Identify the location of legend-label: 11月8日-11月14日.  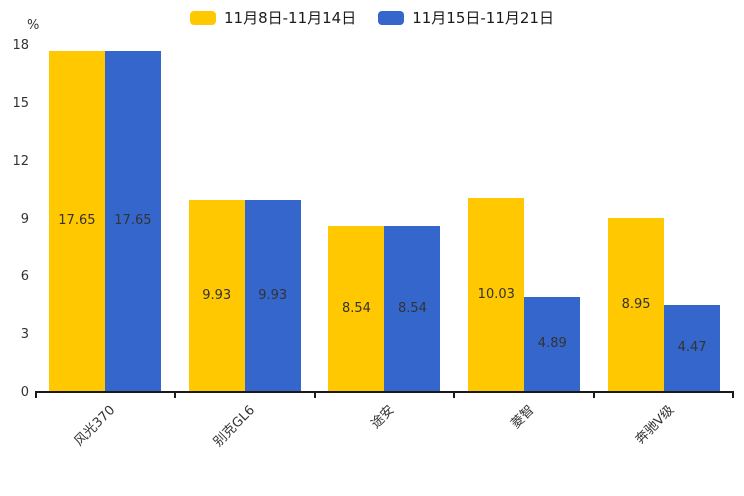
(290, 18).